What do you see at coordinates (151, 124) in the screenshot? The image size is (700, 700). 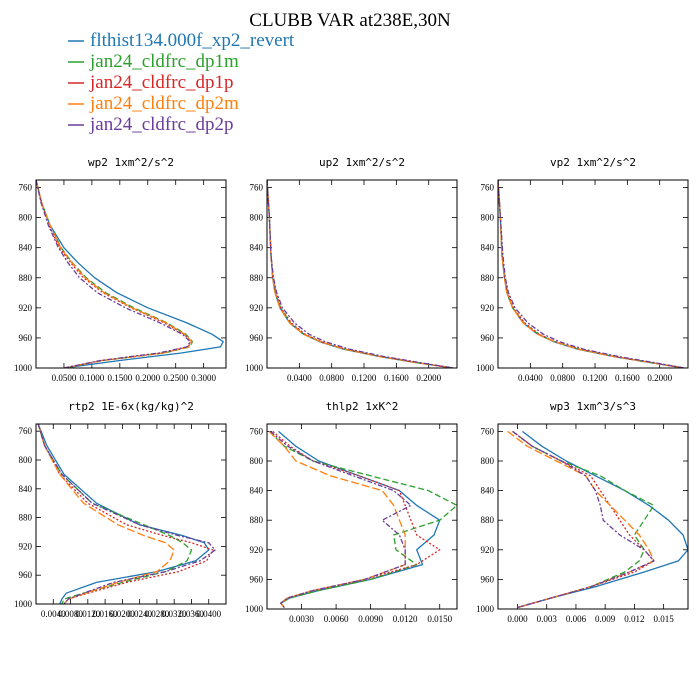 I see `legend-item: jan24_cldfrc_dp2p` at bounding box center [151, 124].